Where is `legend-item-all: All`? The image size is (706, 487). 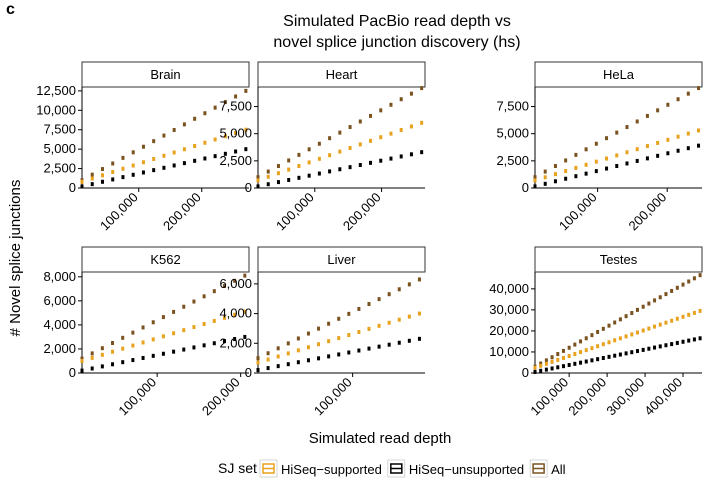 legend-item-all: All is located at coordinates (547, 468).